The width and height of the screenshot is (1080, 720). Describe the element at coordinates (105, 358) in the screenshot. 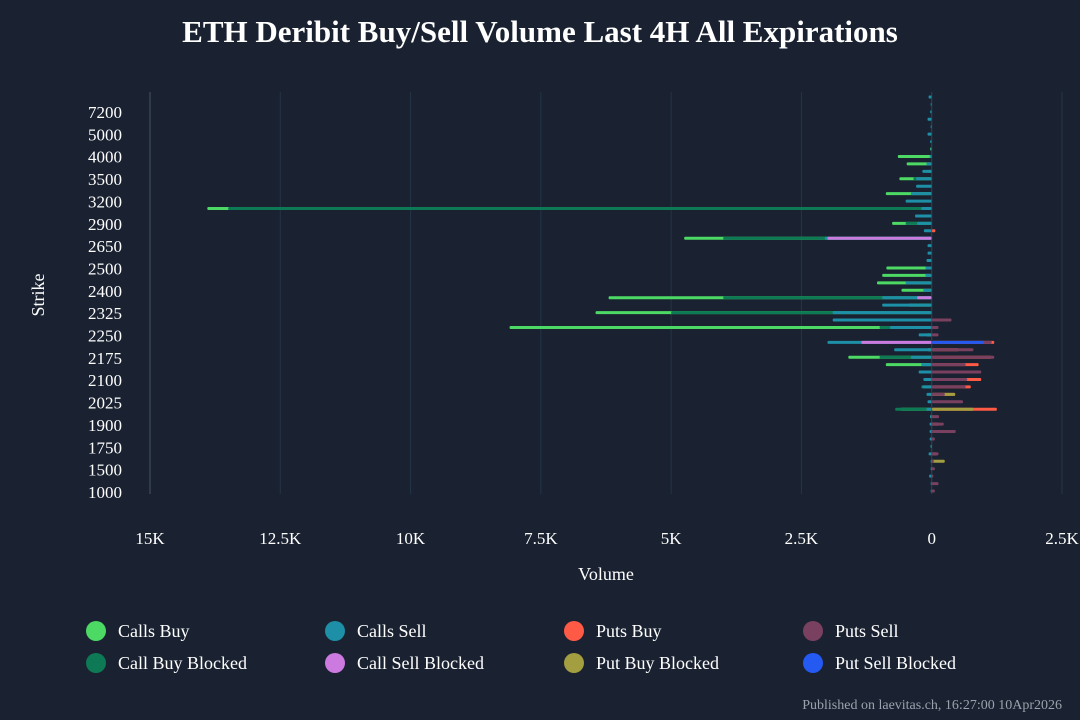

I see `y-tick-label: 2175` at that location.